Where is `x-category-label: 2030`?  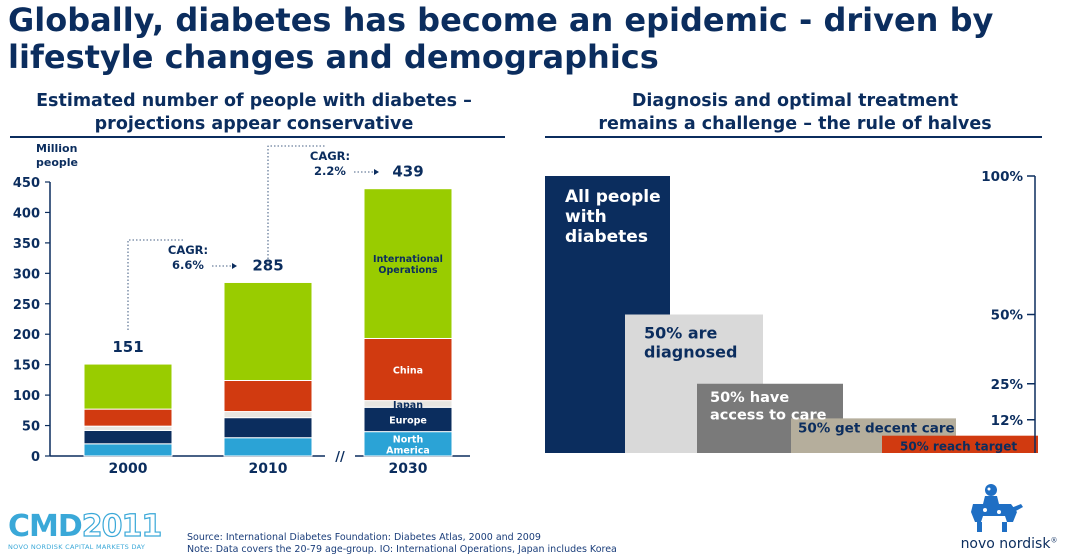
x-category-label: 2030 is located at coordinates (408, 469).